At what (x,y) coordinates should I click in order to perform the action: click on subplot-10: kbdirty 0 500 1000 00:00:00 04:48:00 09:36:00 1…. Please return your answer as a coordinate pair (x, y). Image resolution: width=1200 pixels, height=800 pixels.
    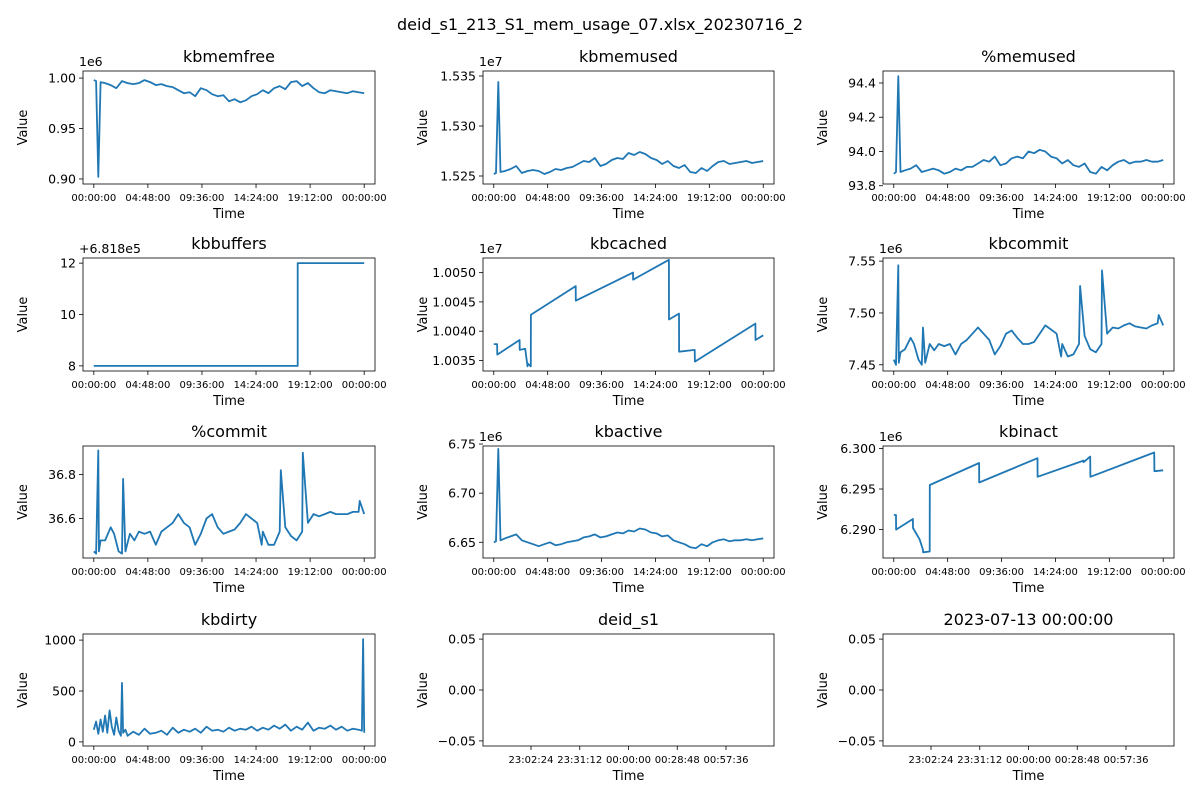
    Looking at the image, I should click on (201, 697).